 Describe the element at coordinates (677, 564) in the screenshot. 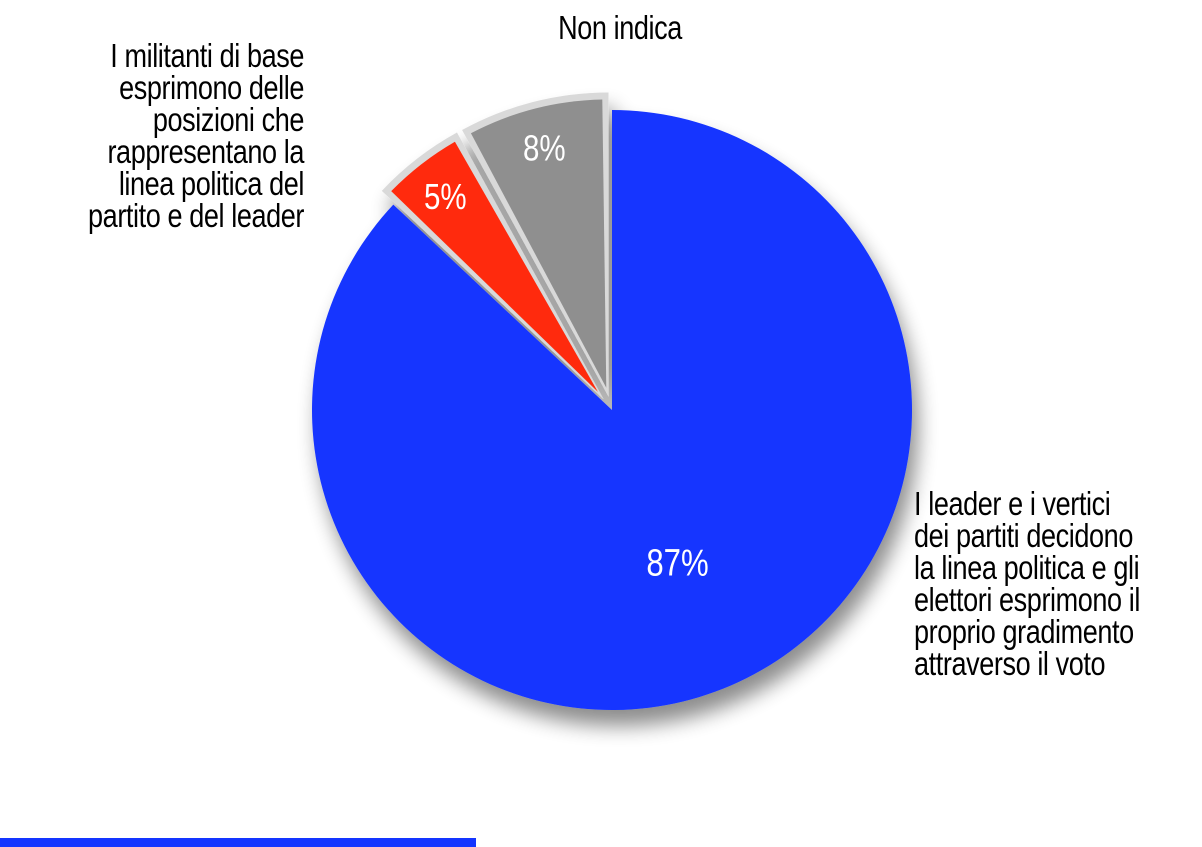

I see `slice-leader-value-label: 87%` at that location.